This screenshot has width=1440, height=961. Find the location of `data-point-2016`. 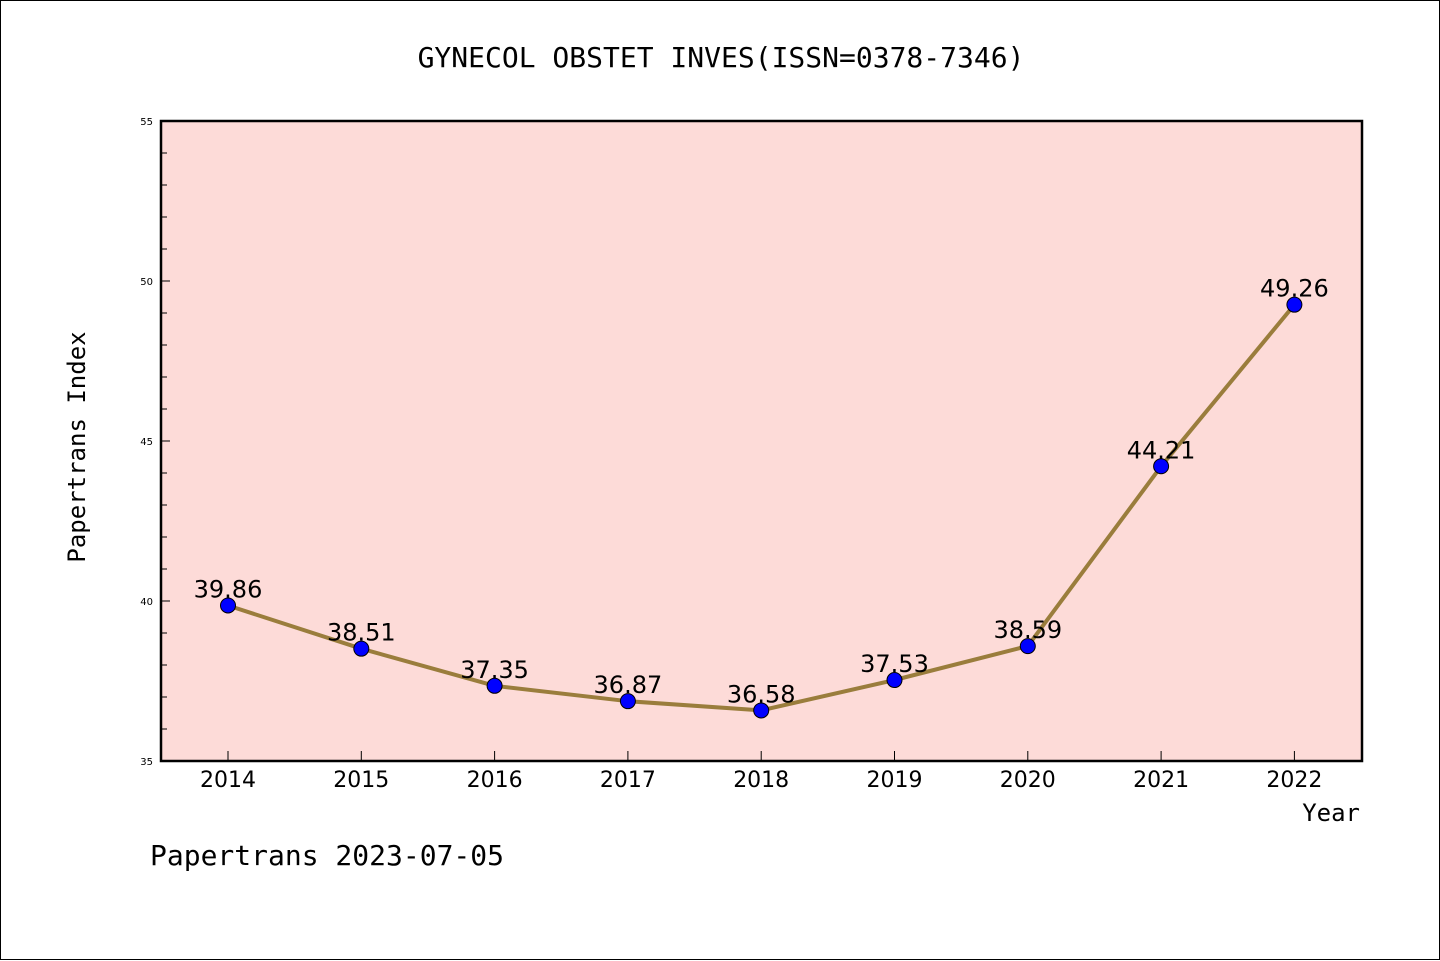

data-point-2016 is located at coordinates (494, 685).